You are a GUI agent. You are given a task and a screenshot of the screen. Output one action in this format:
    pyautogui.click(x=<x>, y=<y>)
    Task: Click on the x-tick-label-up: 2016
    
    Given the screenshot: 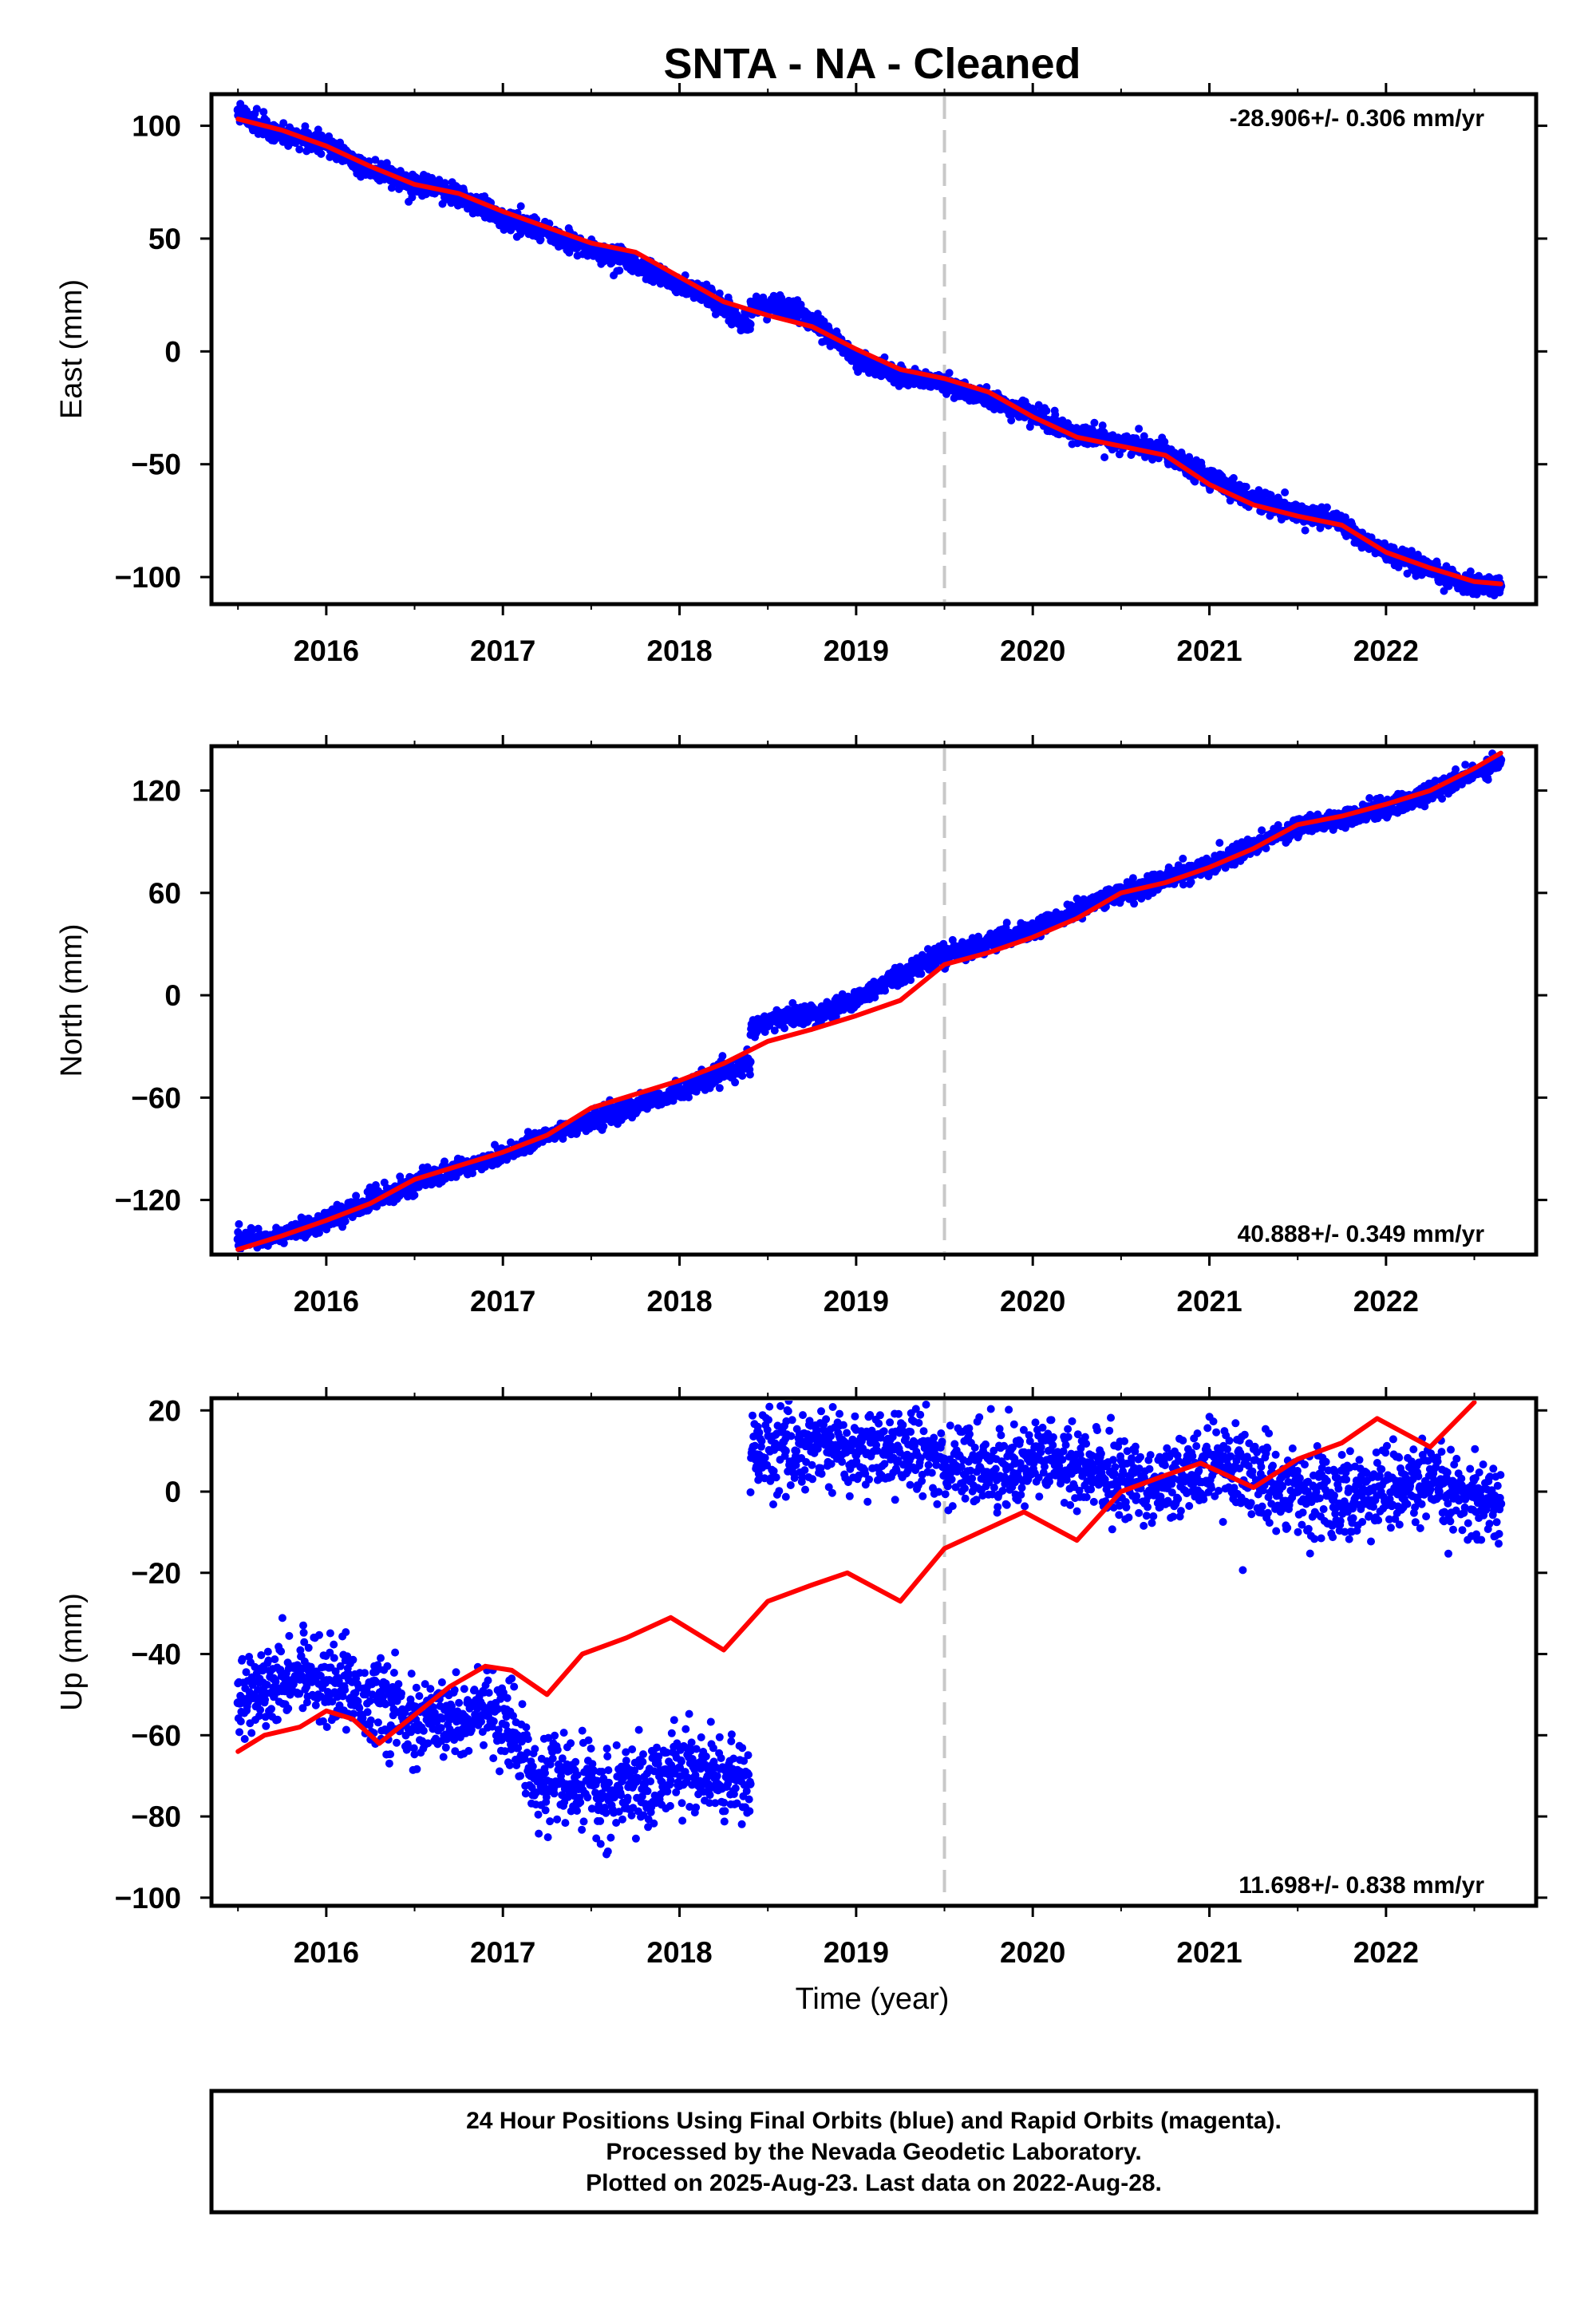 What is the action you would take?
    pyautogui.click(x=326, y=1952)
    